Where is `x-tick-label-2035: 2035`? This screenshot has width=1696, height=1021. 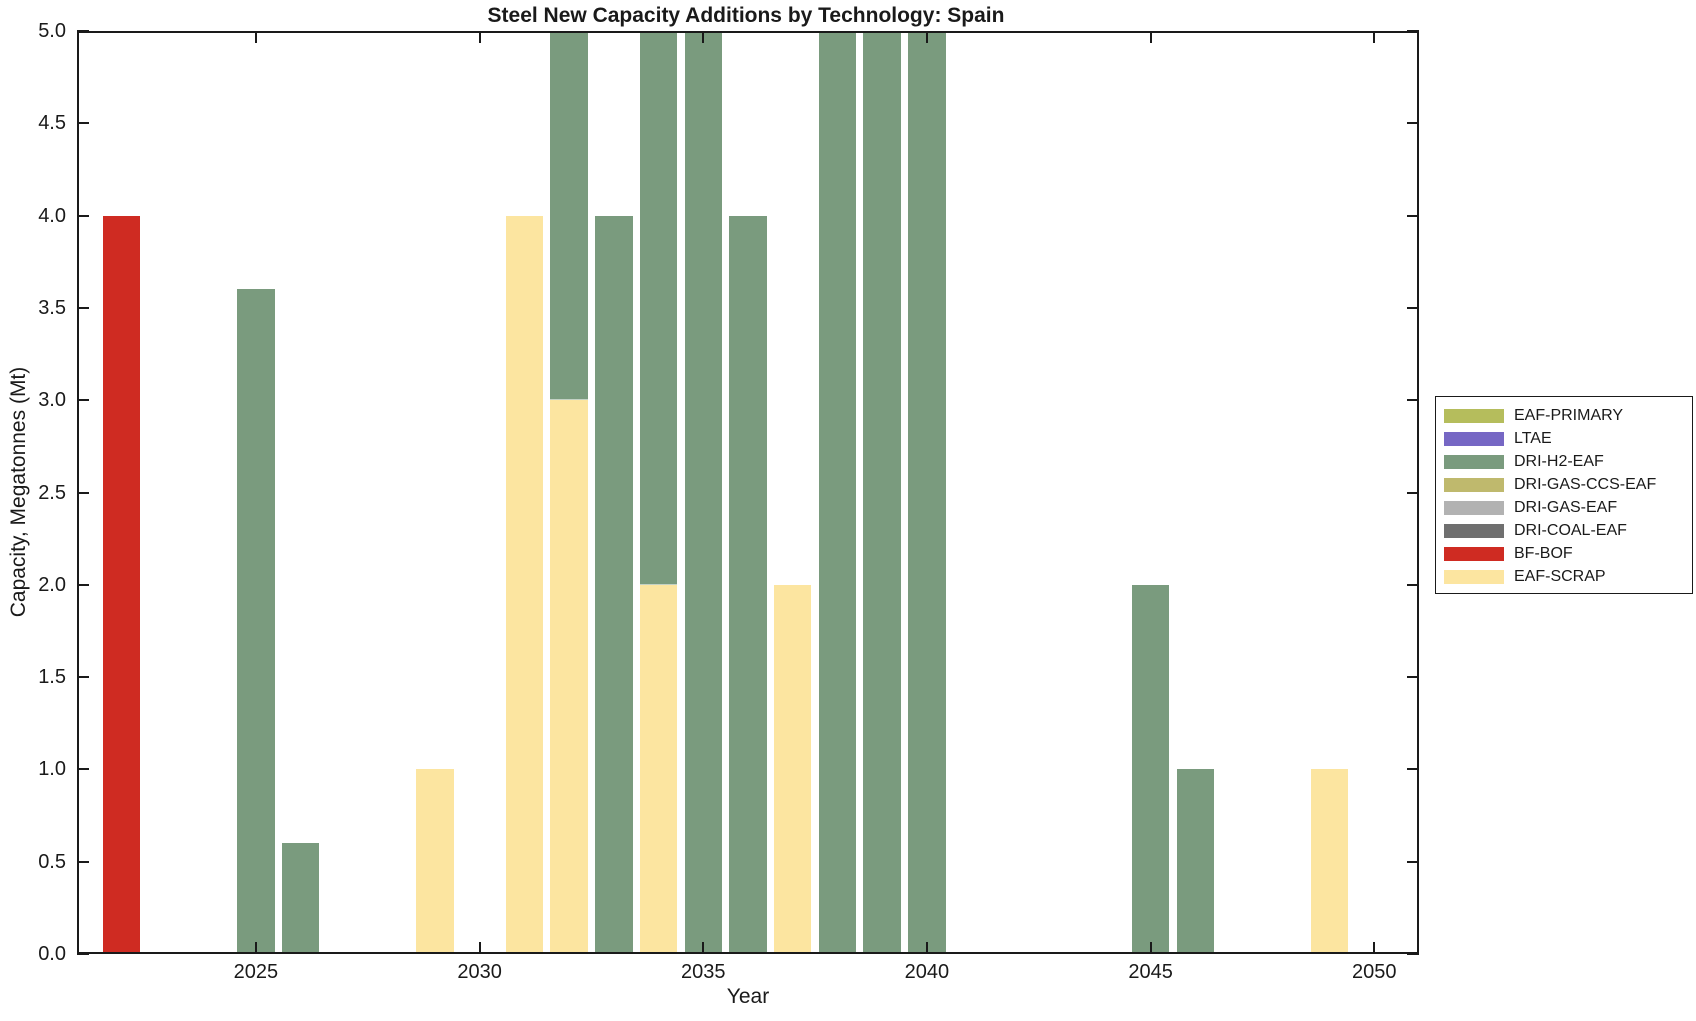
x-tick-label-2035: 2035 is located at coordinates (703, 972).